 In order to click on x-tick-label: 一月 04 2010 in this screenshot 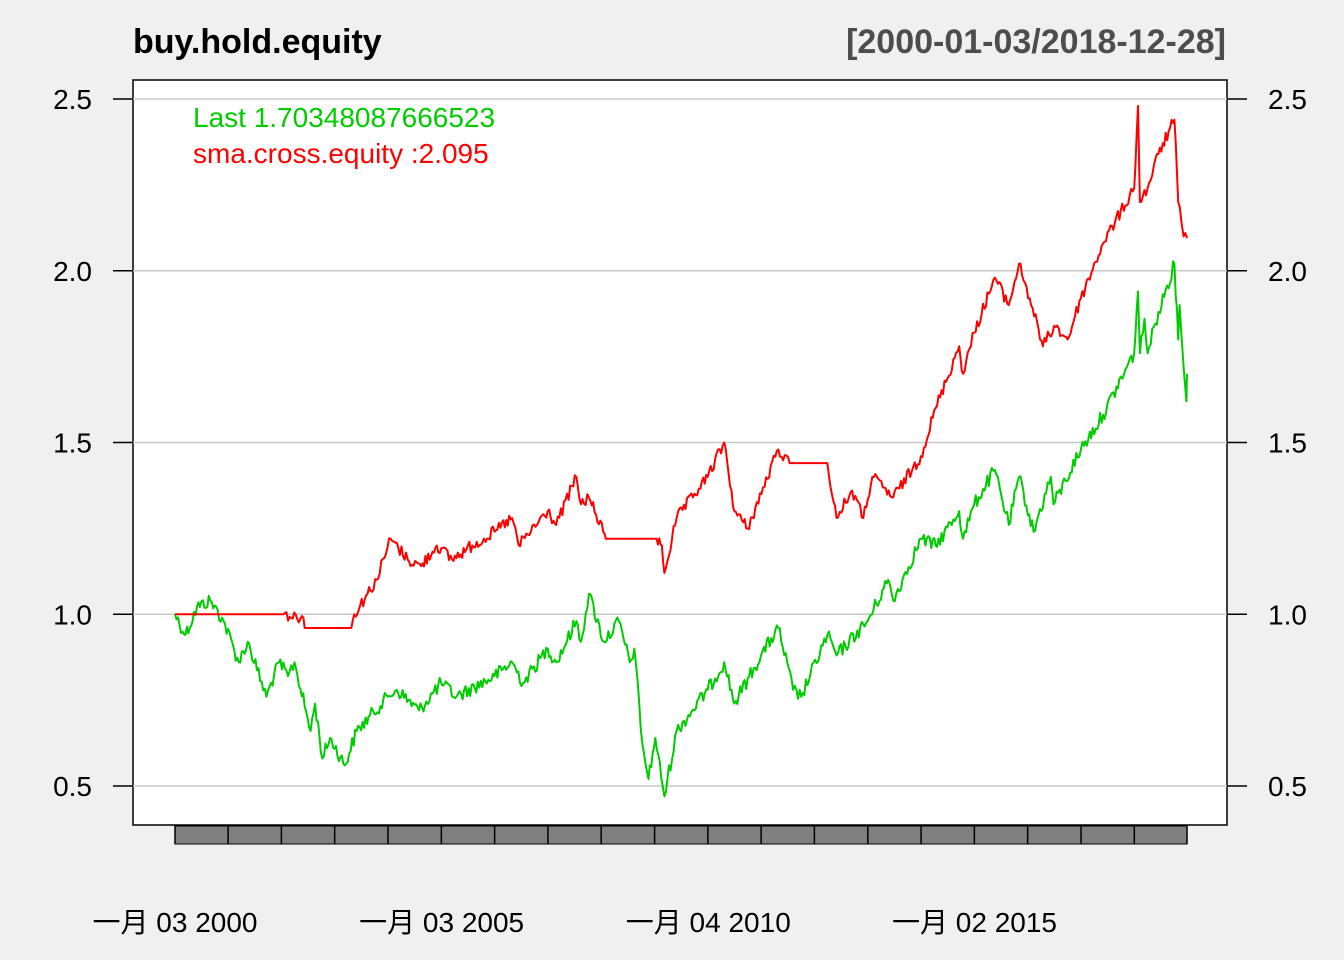, I will do `click(708, 922)`.